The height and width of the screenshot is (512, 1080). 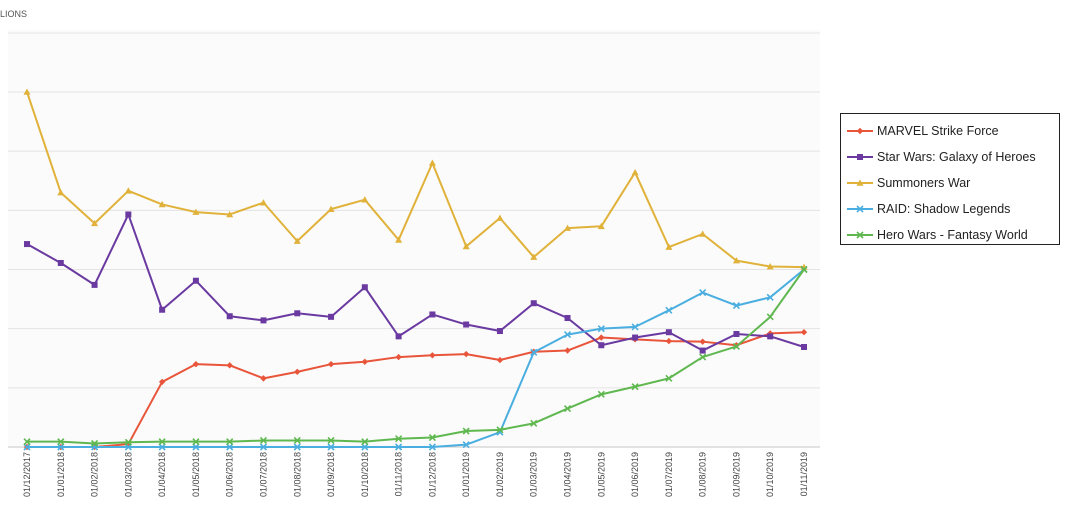 I want to click on x-tick-label: 01/05/2019, so click(x=601, y=474).